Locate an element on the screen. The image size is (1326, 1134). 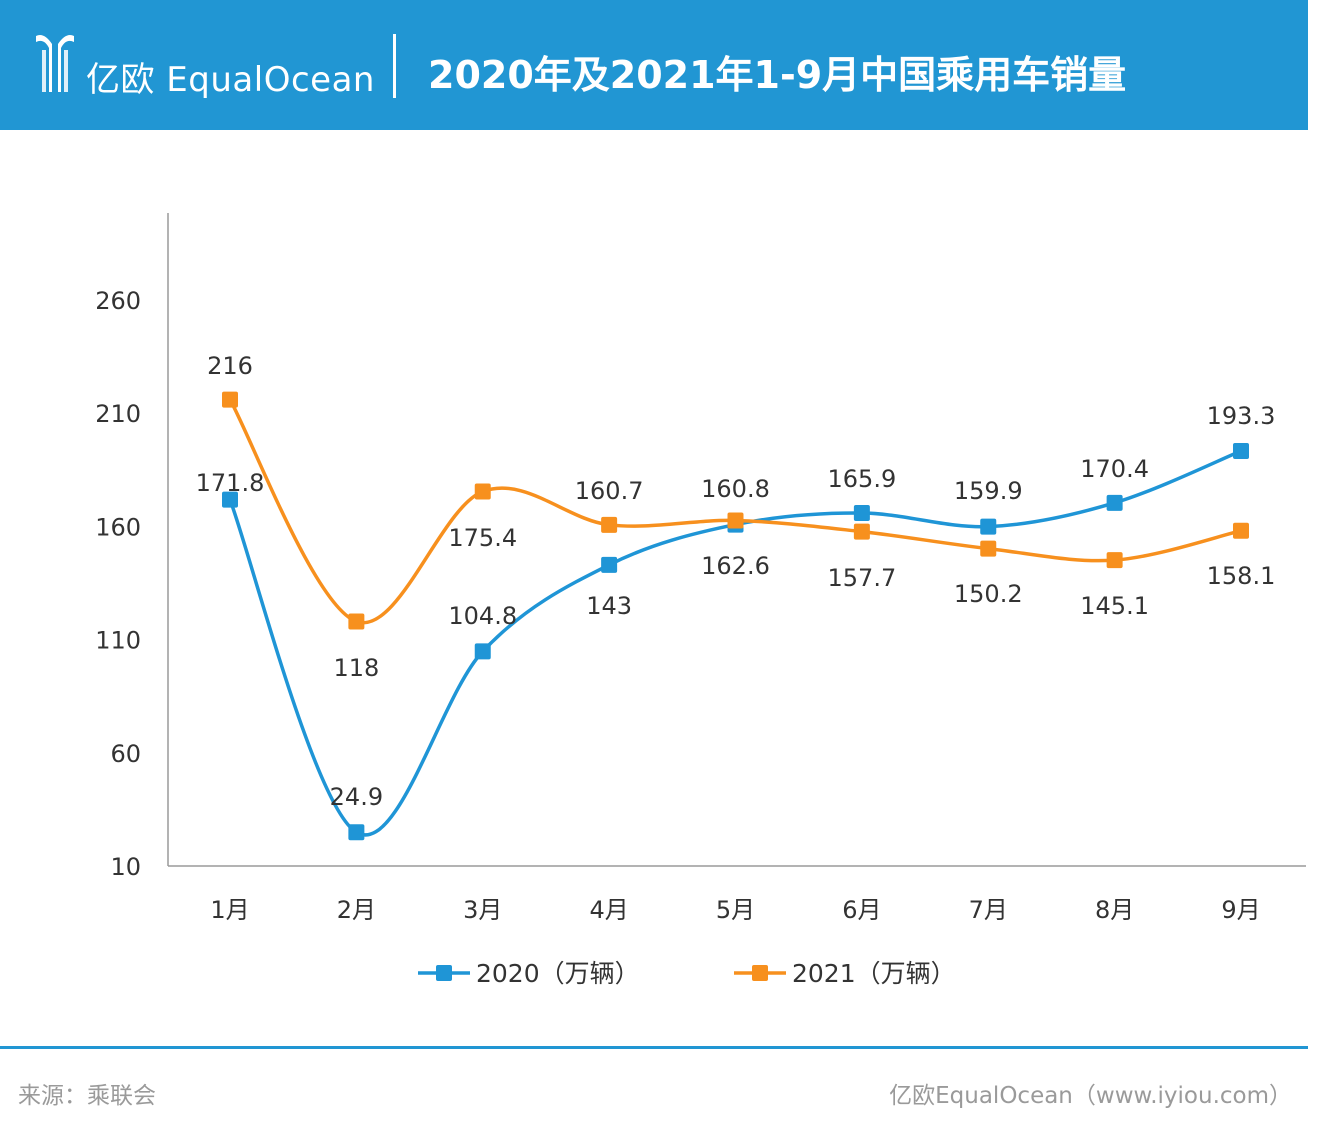
y-tick-label: 210 is located at coordinates (118, 414).